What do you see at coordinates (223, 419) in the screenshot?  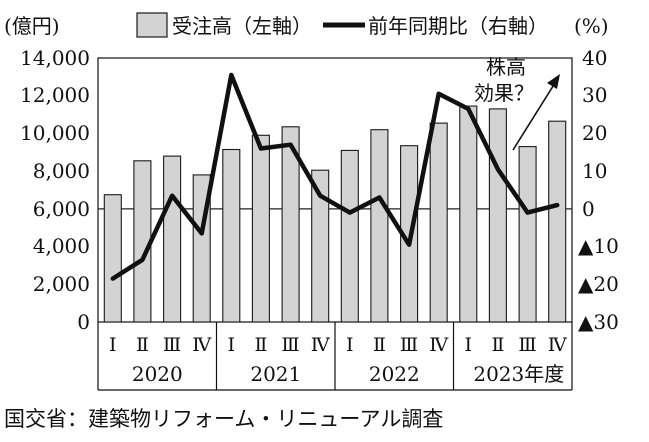 I see `source-note: 国交省：建築物リフォーム・リニューアル調査` at bounding box center [223, 419].